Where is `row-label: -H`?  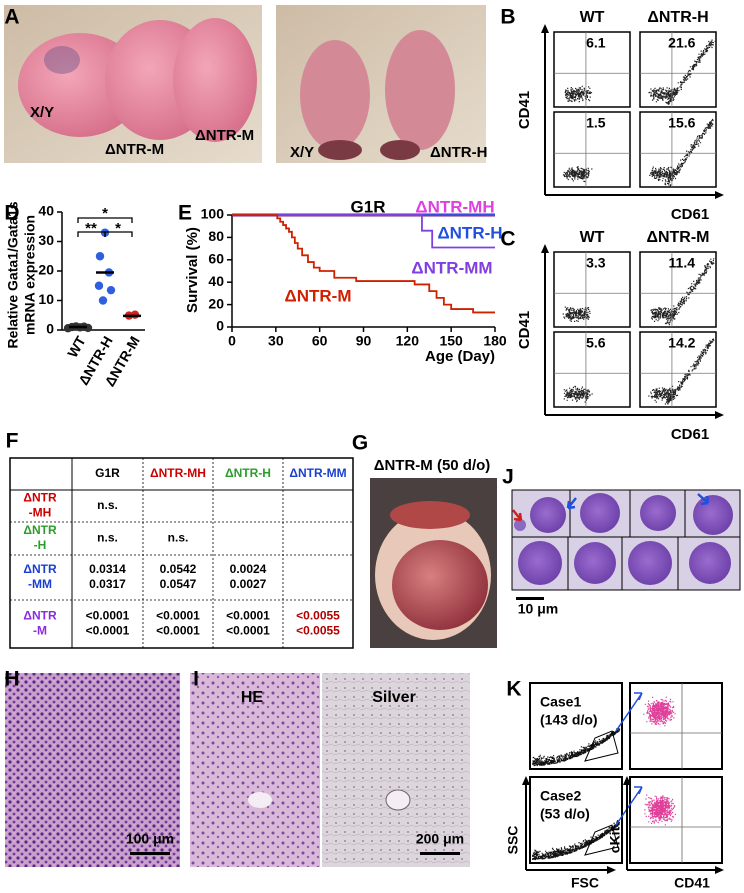
row-label: -H is located at coordinates (40, 545).